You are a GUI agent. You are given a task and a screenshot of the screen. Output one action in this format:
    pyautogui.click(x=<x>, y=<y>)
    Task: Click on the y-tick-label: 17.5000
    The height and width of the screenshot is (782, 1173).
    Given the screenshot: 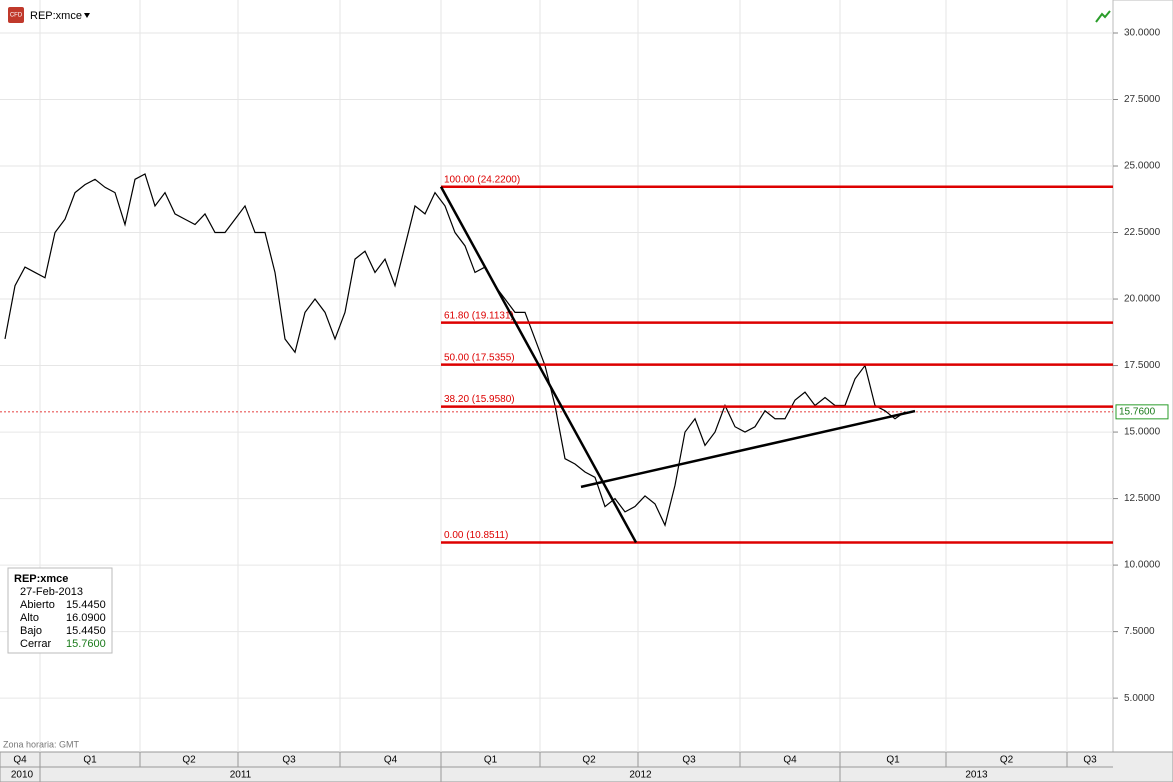 What is the action you would take?
    pyautogui.click(x=1142, y=365)
    